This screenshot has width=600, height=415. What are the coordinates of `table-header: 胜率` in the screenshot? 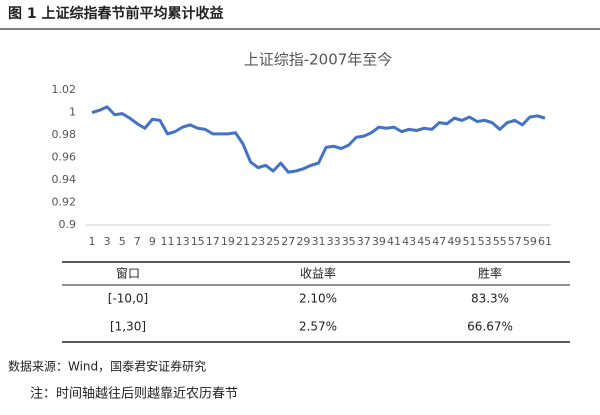 It's located at (490, 273).